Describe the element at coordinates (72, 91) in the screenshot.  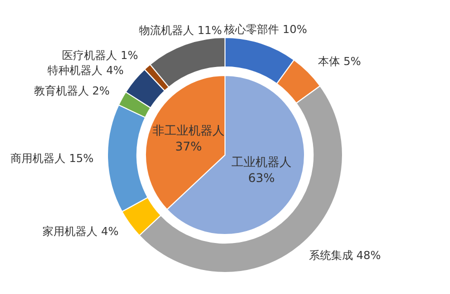
I see `slice-label: 教育机器人 2%` at that location.